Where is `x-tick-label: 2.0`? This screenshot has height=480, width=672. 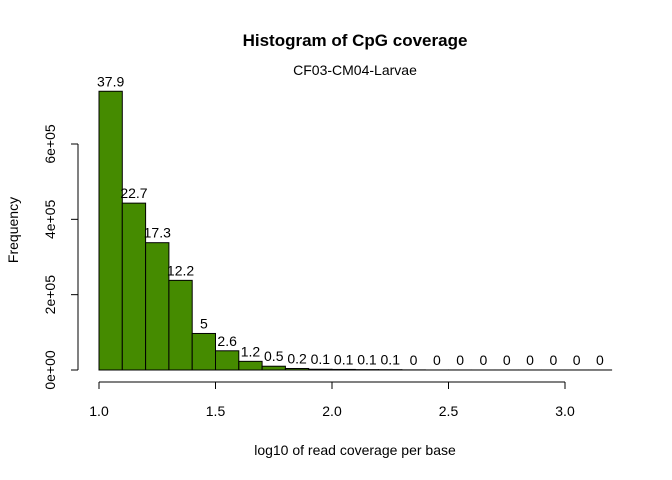 x-tick-label: 2.0 is located at coordinates (332, 411).